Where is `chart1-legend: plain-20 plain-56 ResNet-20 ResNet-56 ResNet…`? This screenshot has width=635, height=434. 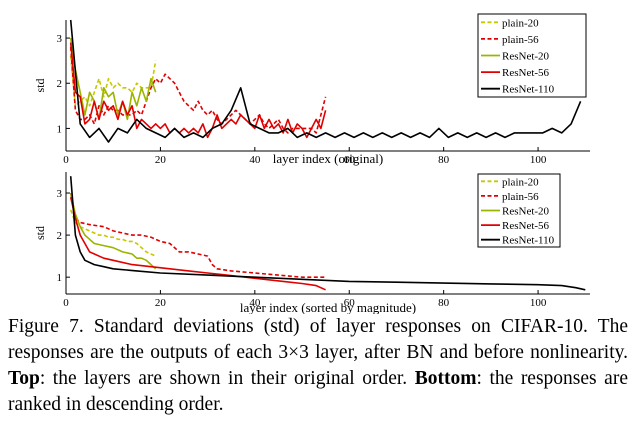 chart1-legend: plain-20 plain-56 ResNet-20 ResNet-56 ResNet… is located at coordinates (532, 55).